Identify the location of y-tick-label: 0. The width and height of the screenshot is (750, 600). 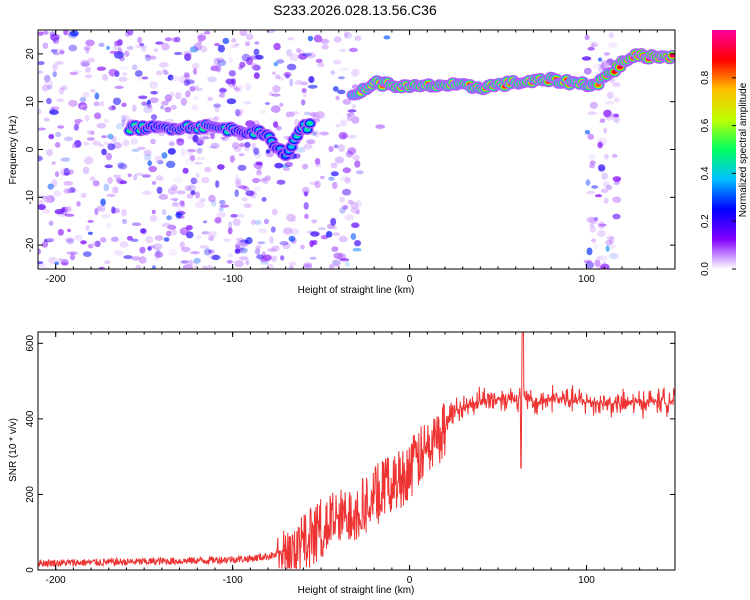
(30, 570).